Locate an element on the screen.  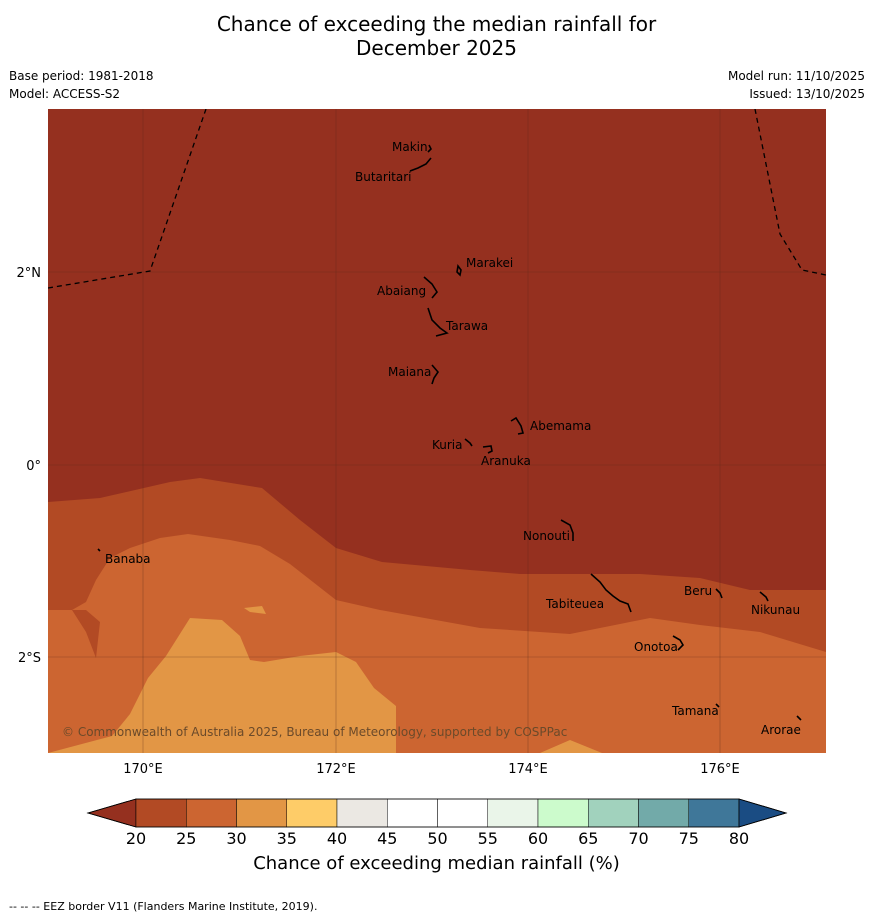
place-label-beru: Beru is located at coordinates (698, 591).